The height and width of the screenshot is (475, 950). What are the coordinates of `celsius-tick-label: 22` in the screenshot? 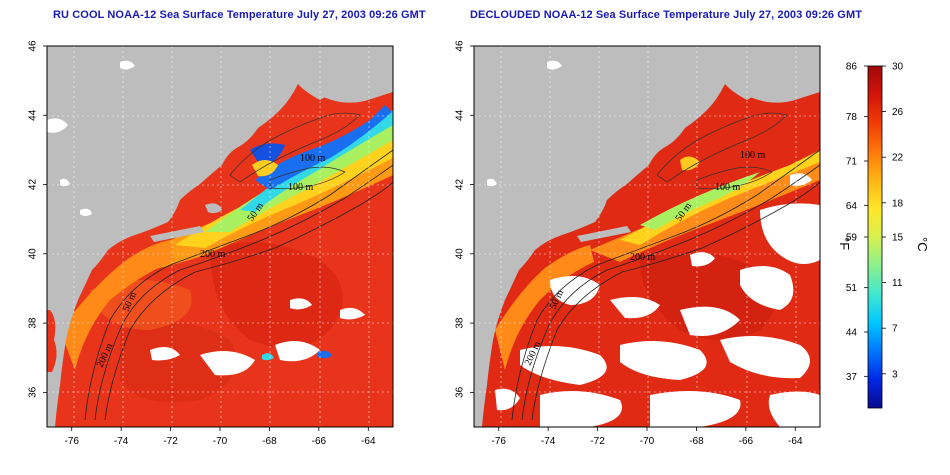 It's located at (898, 158).